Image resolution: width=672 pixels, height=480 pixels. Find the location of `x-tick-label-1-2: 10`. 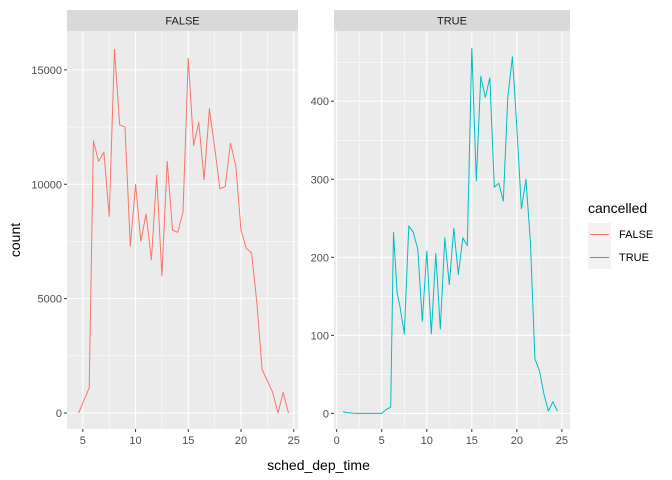

x-tick-label-1-2: 10 is located at coordinates (427, 441).